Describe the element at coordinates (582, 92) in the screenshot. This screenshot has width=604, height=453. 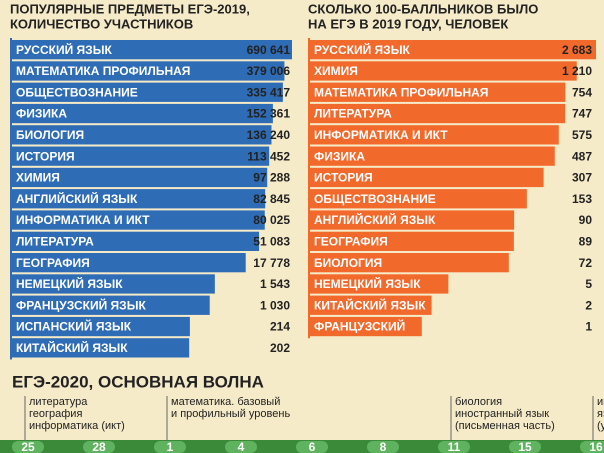
I see `value-label: 754` at that location.